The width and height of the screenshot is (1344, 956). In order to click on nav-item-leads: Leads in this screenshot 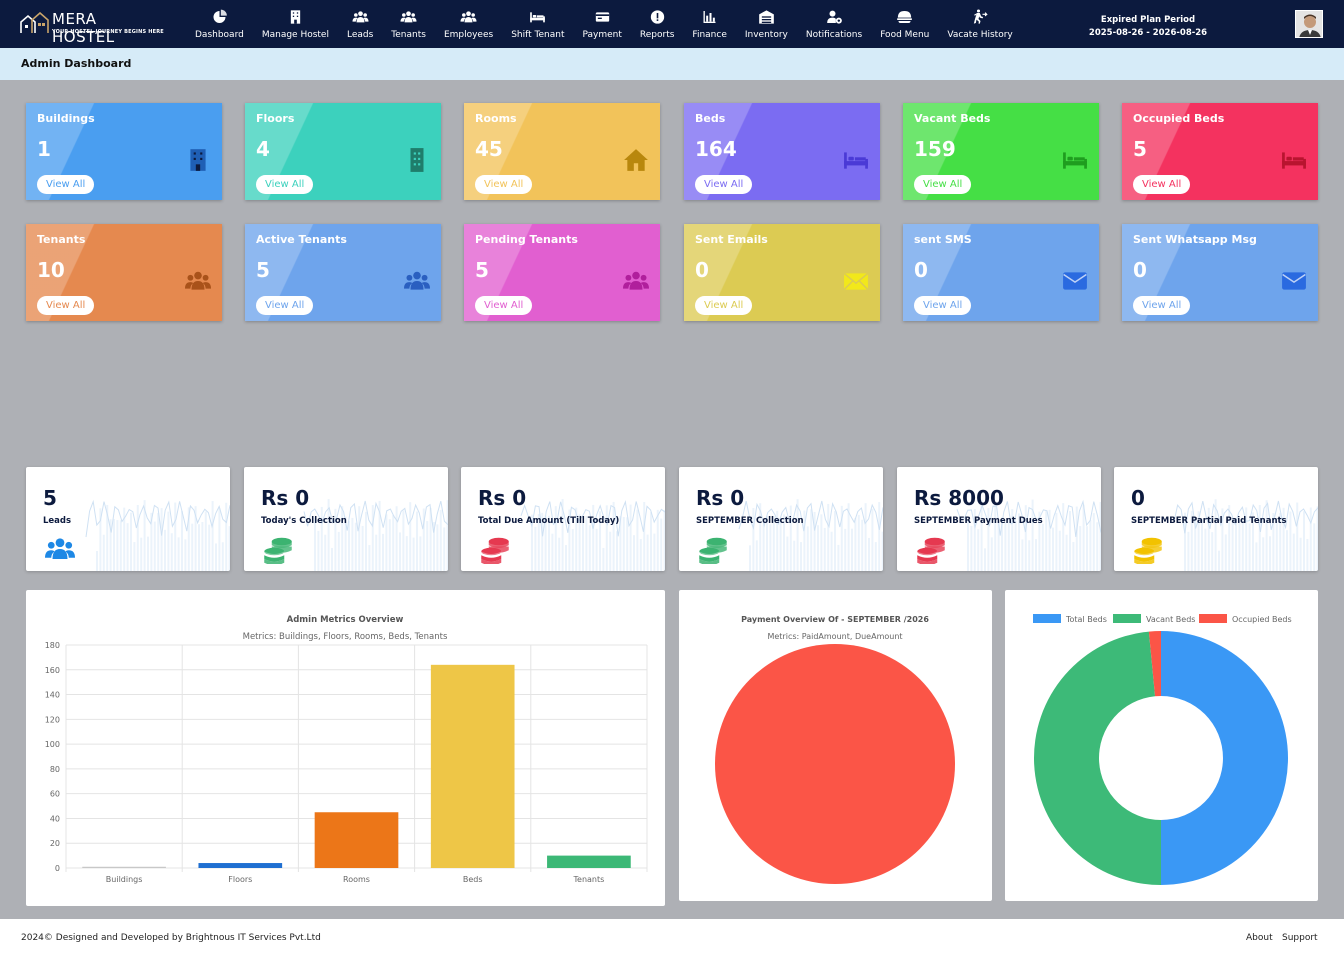, I will do `click(360, 24)`.